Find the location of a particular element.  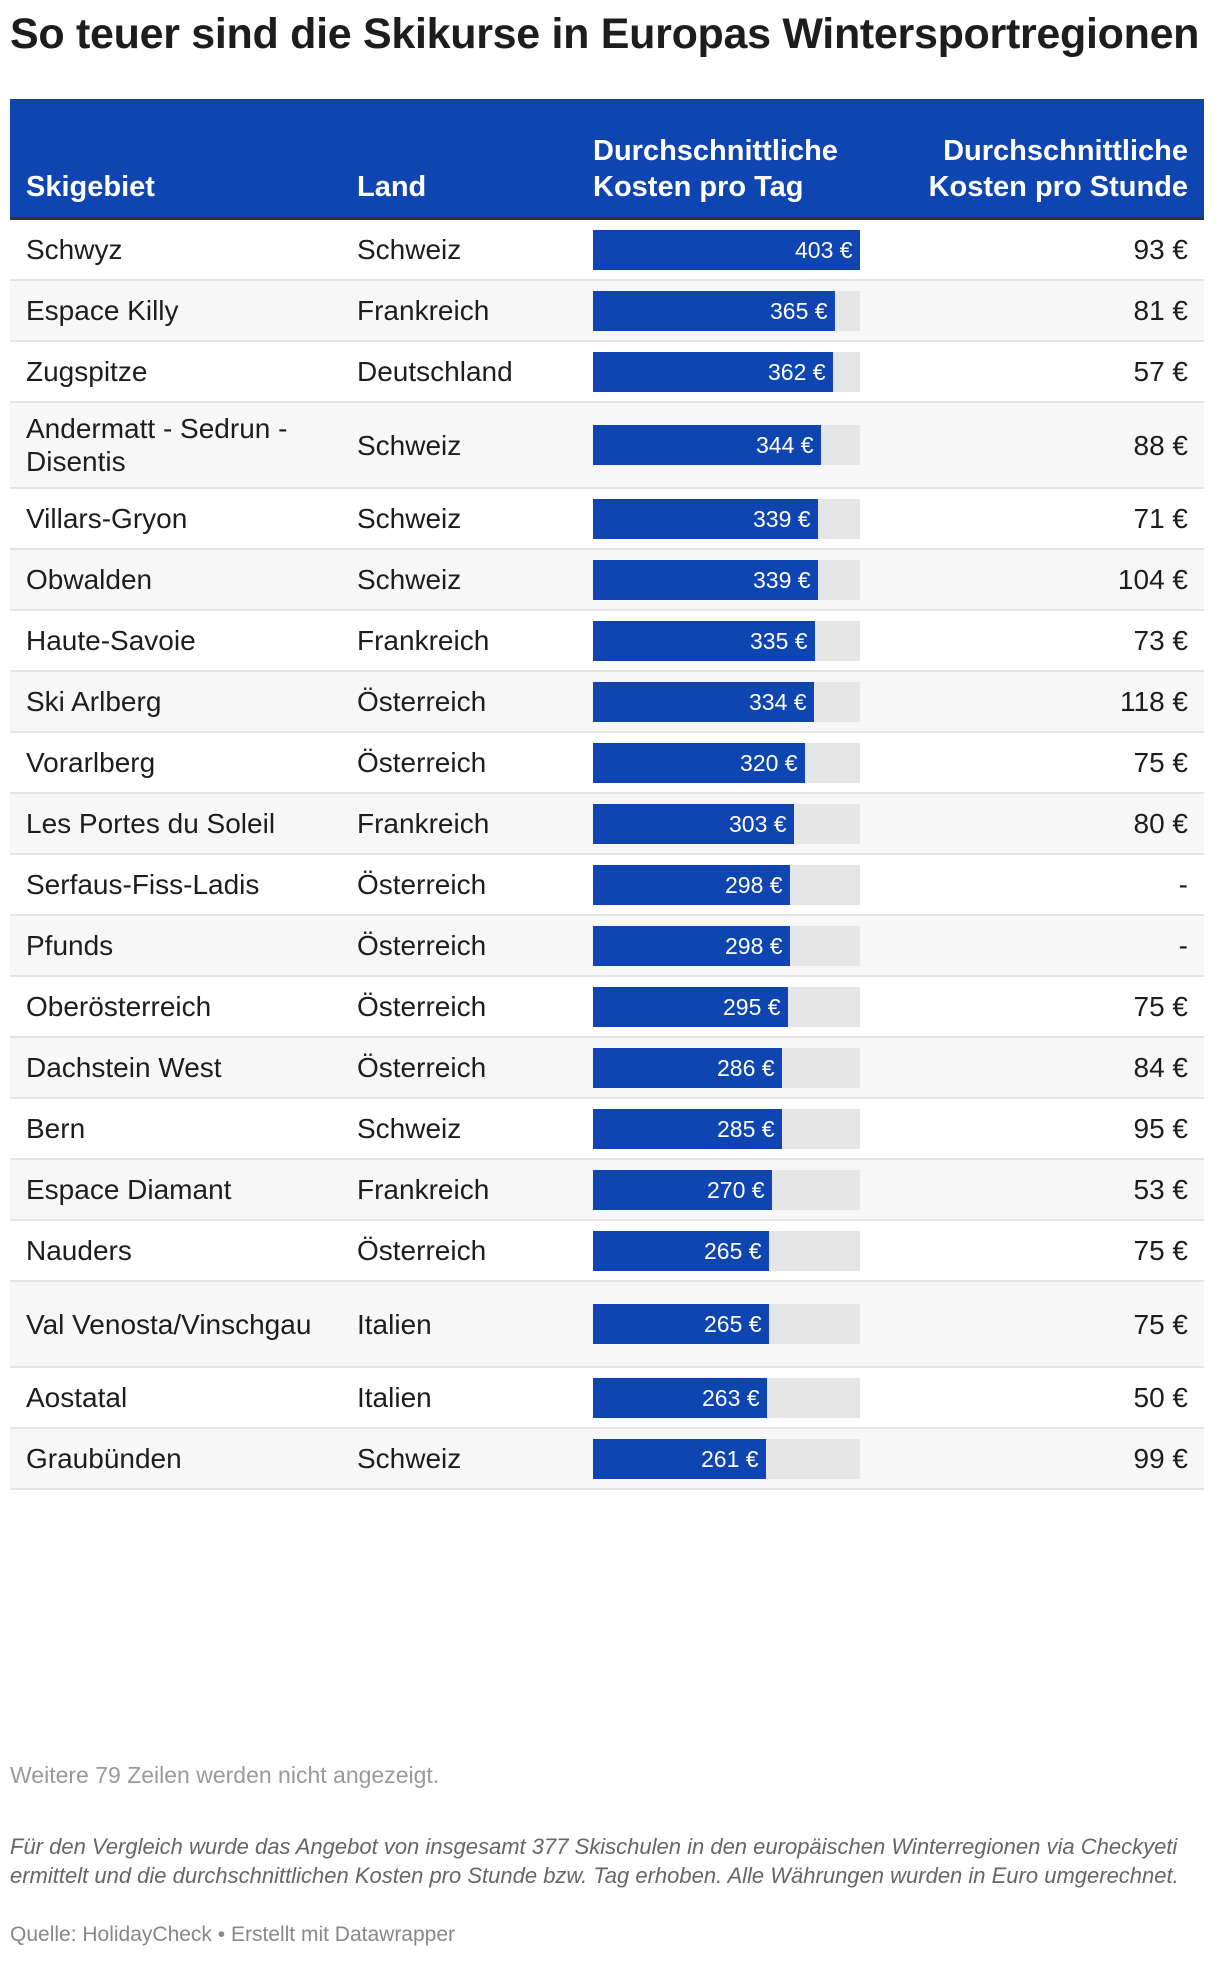

cell-country: Deutschland is located at coordinates (459, 372).